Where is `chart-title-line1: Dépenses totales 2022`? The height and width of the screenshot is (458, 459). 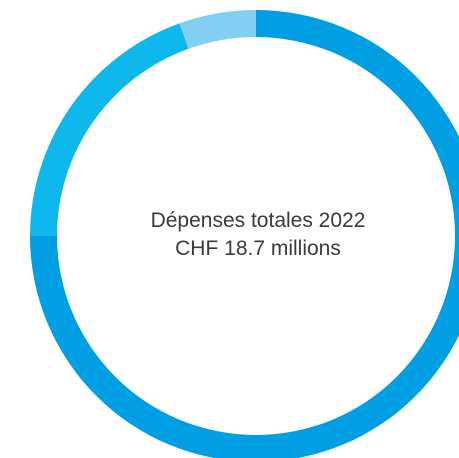
chart-title-line1: Dépenses totales 2022 is located at coordinates (258, 220).